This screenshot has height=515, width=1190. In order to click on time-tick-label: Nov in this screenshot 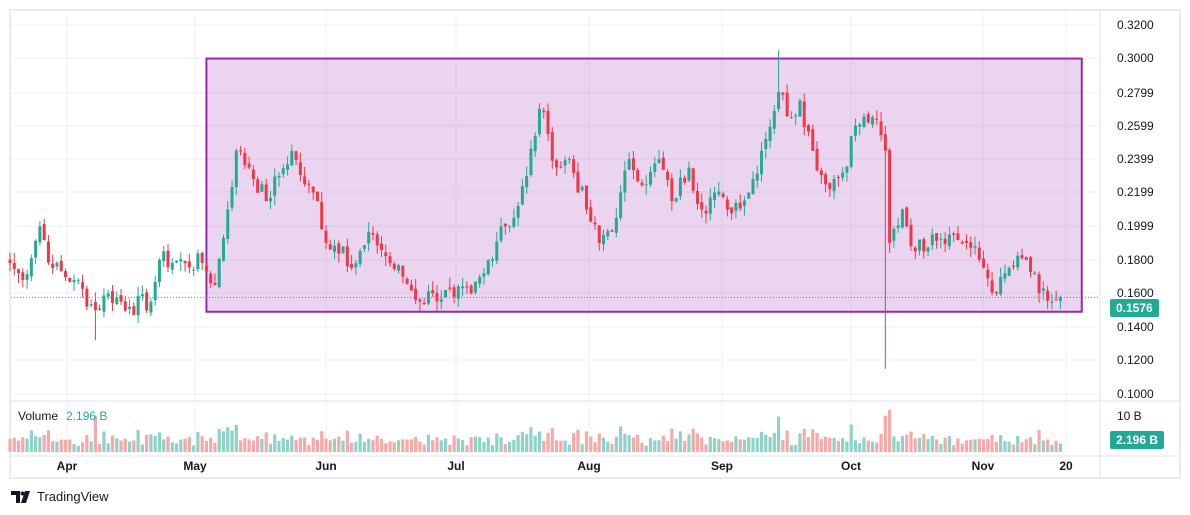, I will do `click(983, 466)`.